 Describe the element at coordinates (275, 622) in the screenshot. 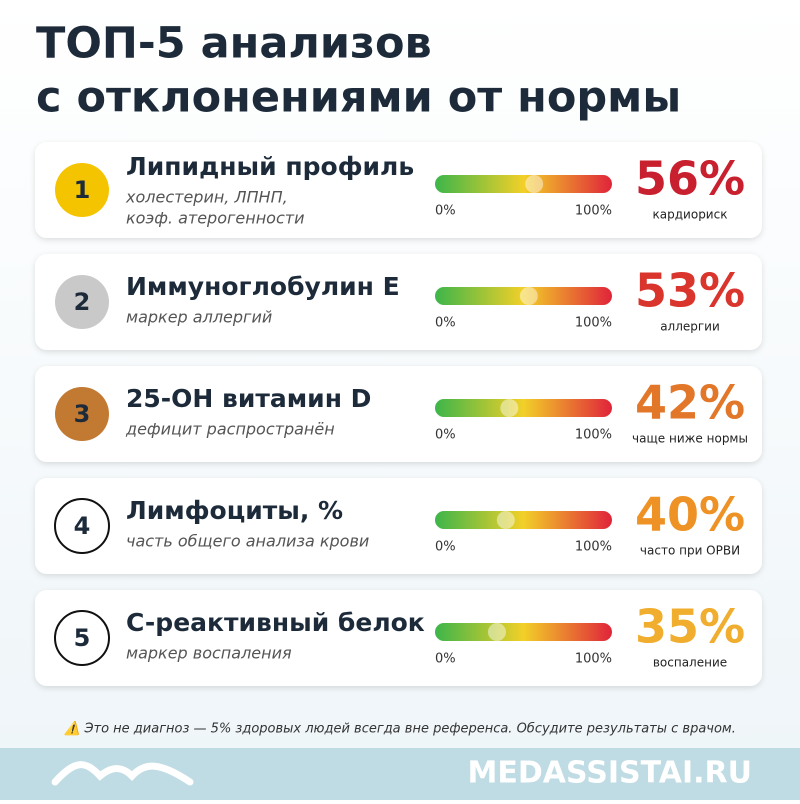

I see `test-name: C-реактивный белок` at that location.